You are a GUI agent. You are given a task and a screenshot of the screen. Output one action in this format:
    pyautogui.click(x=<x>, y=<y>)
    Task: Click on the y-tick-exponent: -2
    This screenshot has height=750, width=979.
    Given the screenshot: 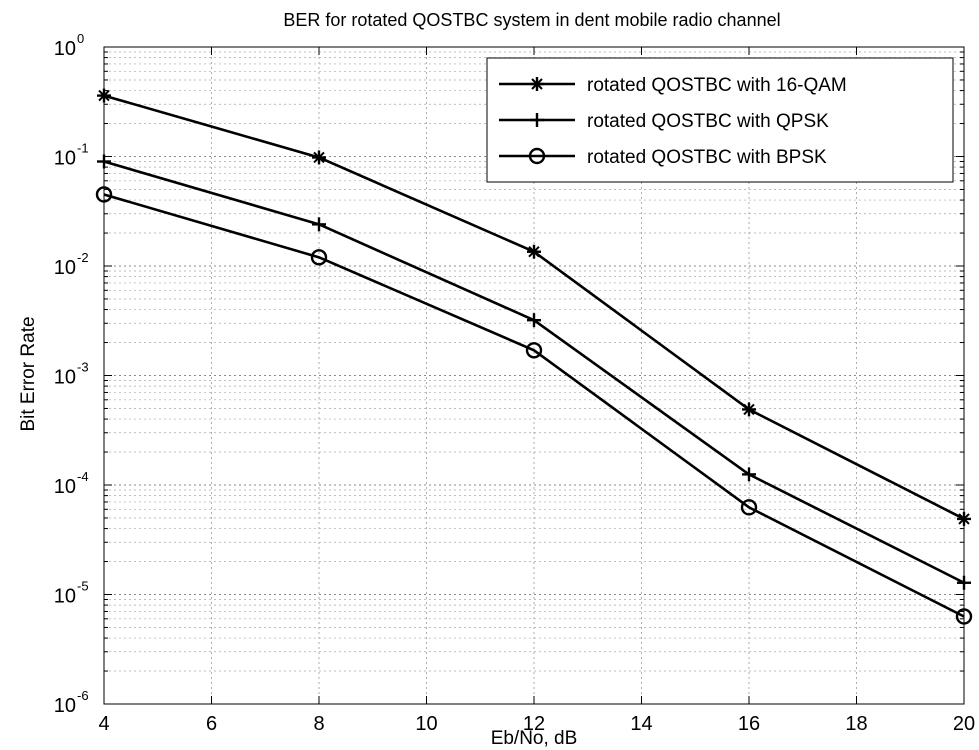 What is the action you would take?
    pyautogui.click(x=83, y=257)
    